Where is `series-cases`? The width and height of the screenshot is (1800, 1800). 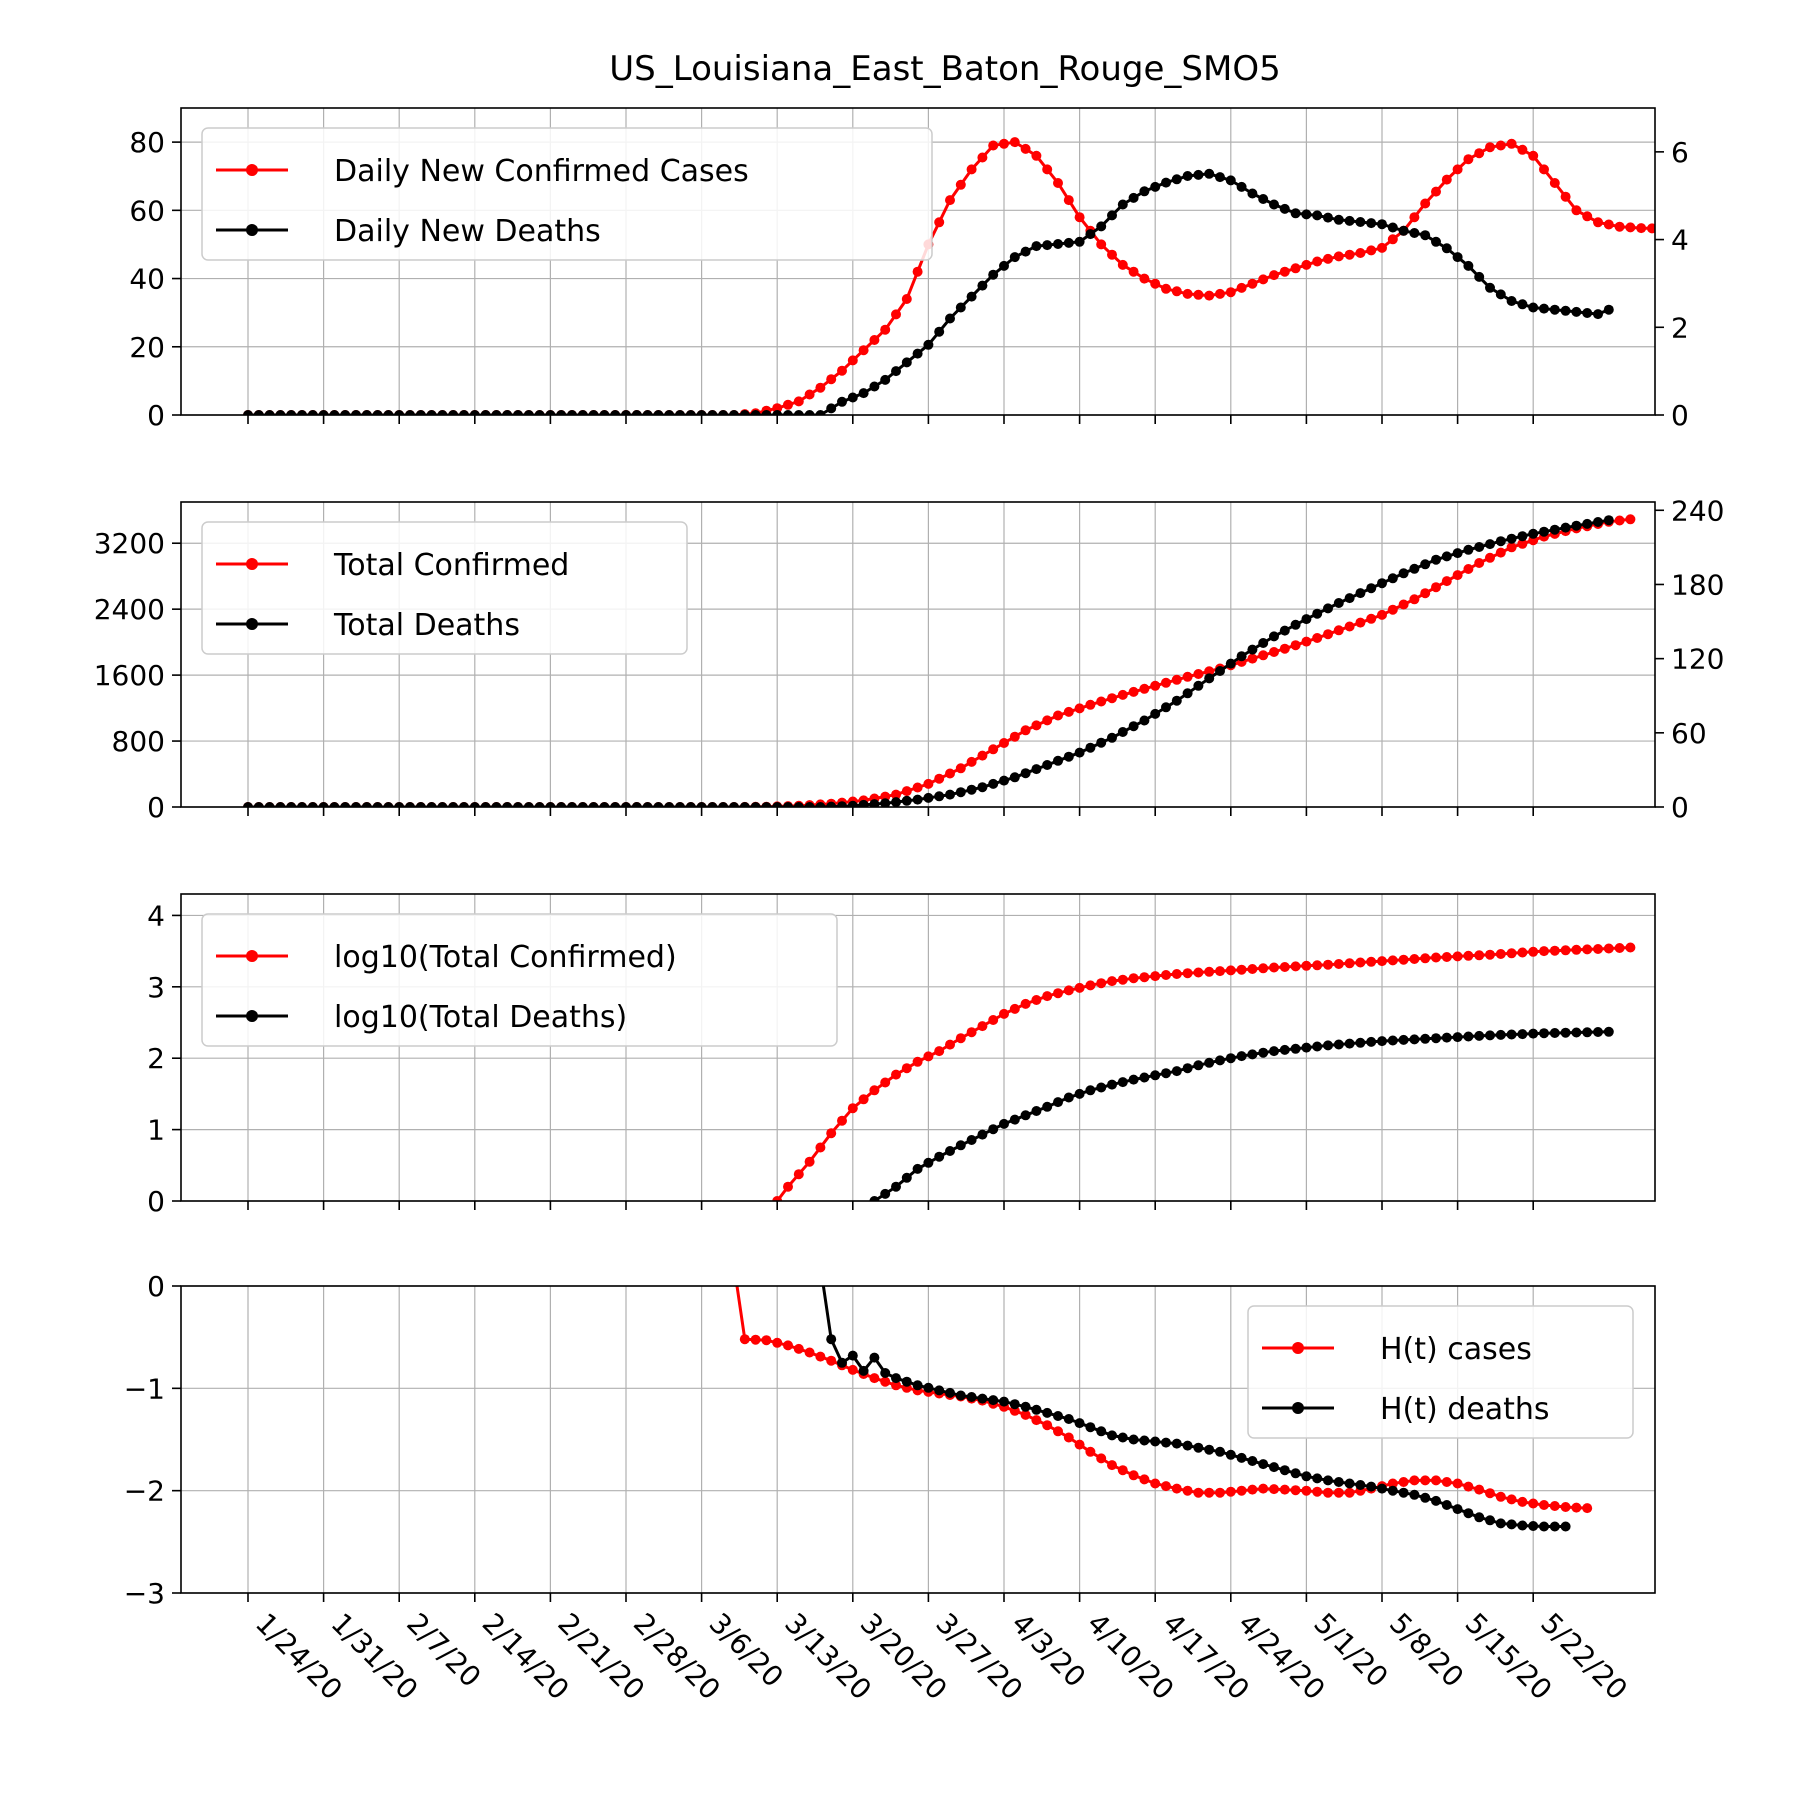 series-cases is located at coordinates (1204, 1071).